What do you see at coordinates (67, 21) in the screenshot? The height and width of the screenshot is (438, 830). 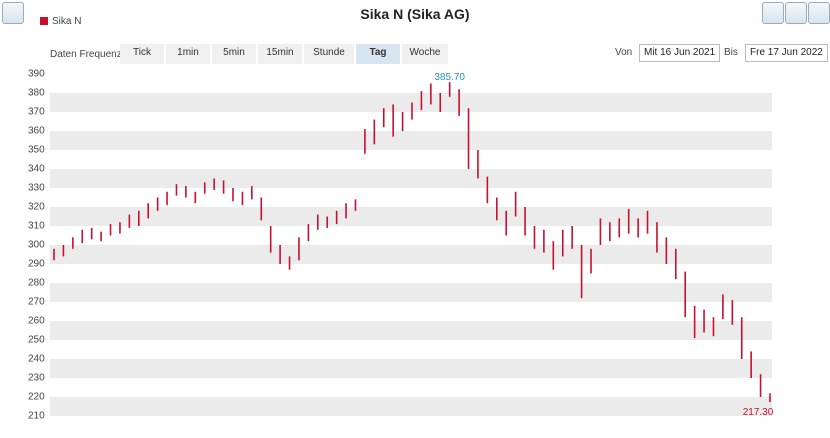 I see `legend-label: Sika N` at bounding box center [67, 21].